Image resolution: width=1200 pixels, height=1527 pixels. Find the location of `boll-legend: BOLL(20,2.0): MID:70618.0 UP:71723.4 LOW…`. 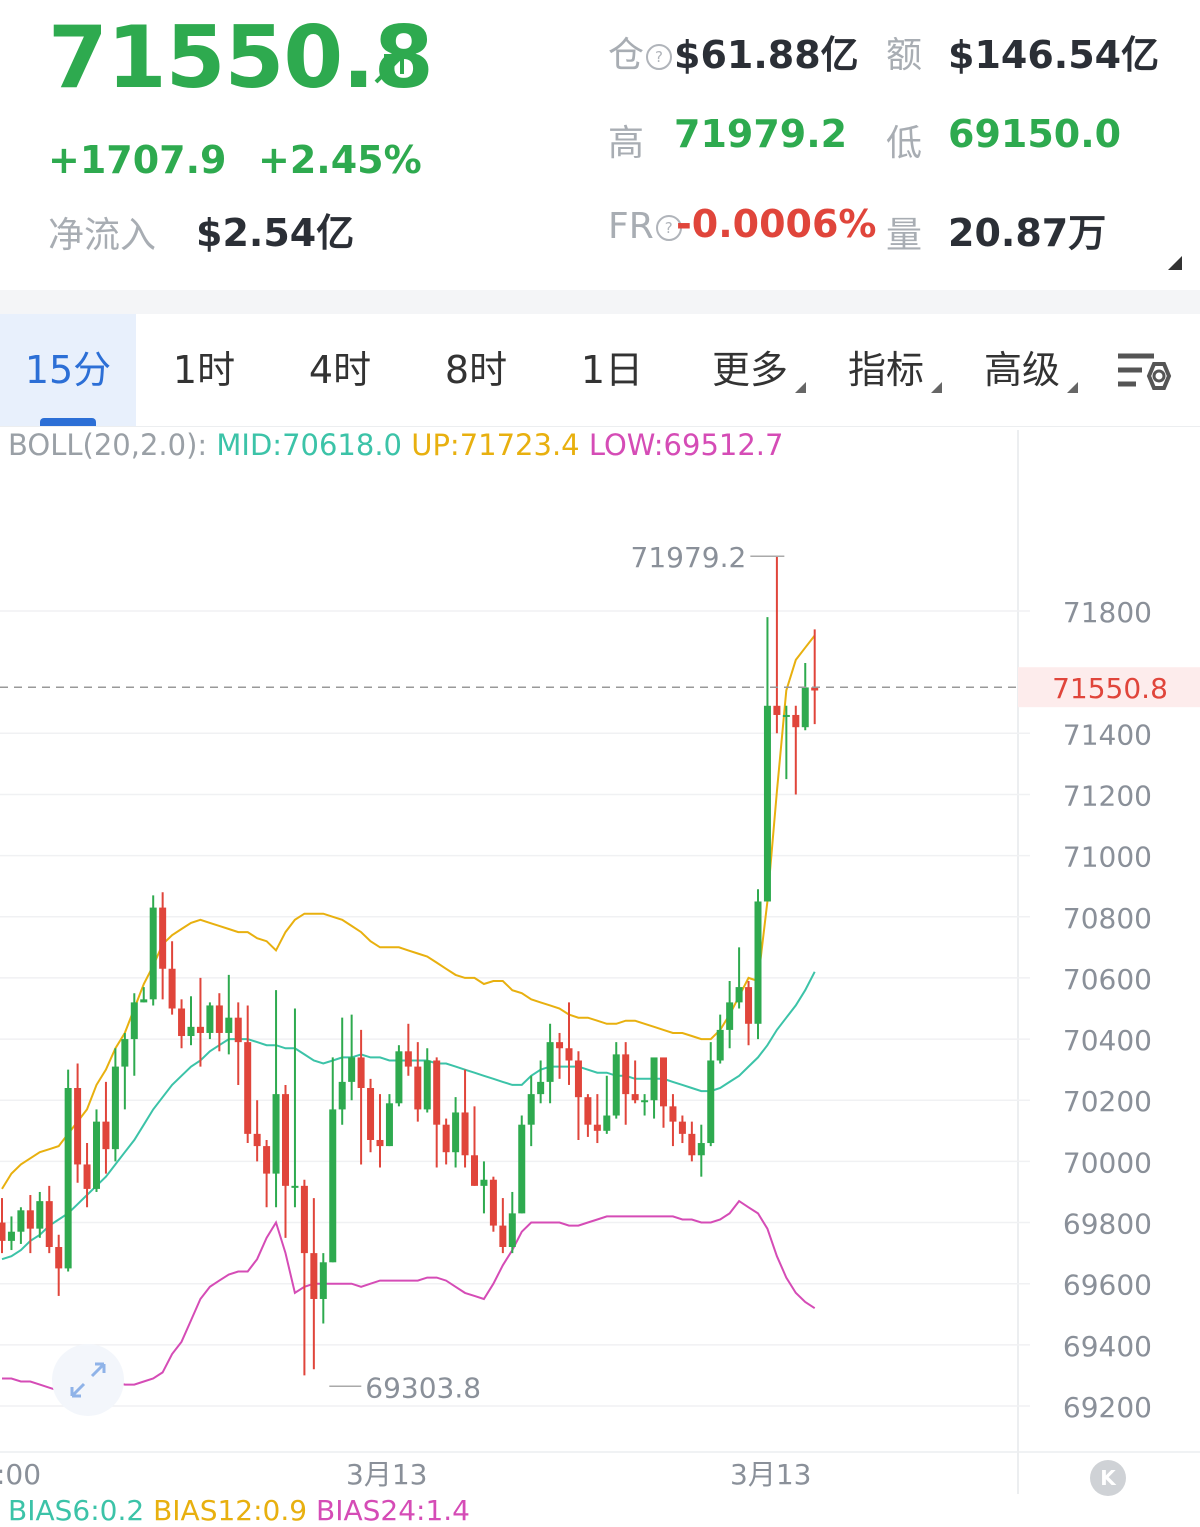

boll-legend: BOLL(20,2.0): MID:70618.0 UP:71723.4 LOW… is located at coordinates (395, 445).